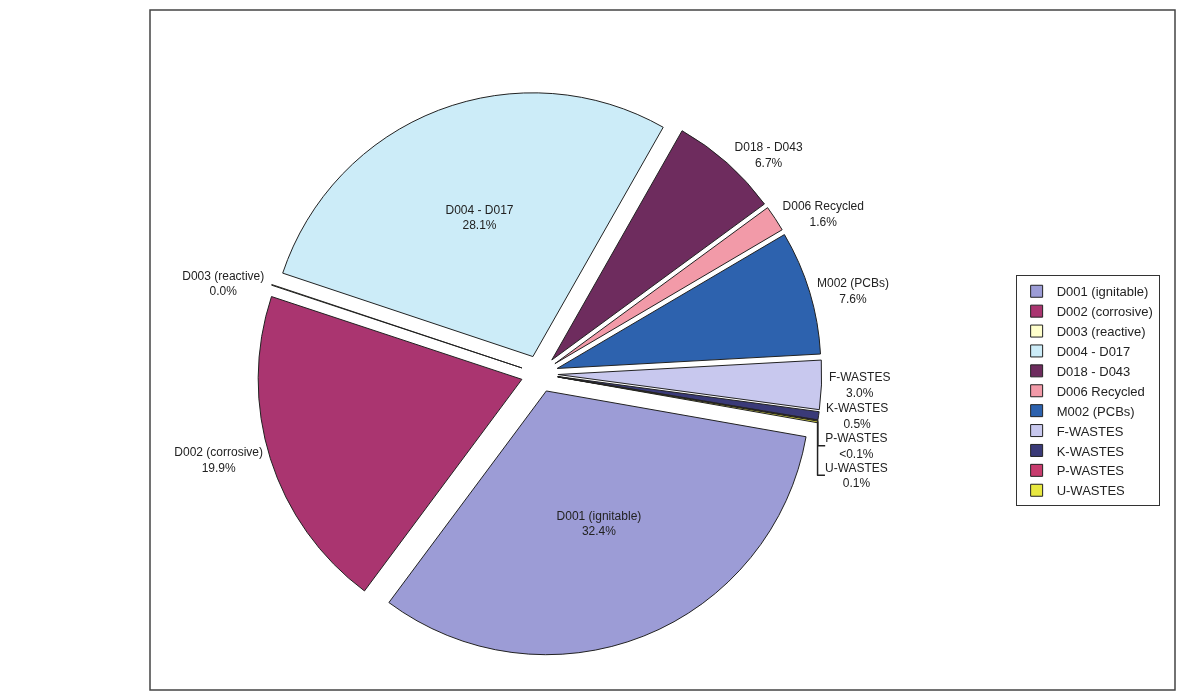  I want to click on slice-label: D018 - D043, so click(768, 146).